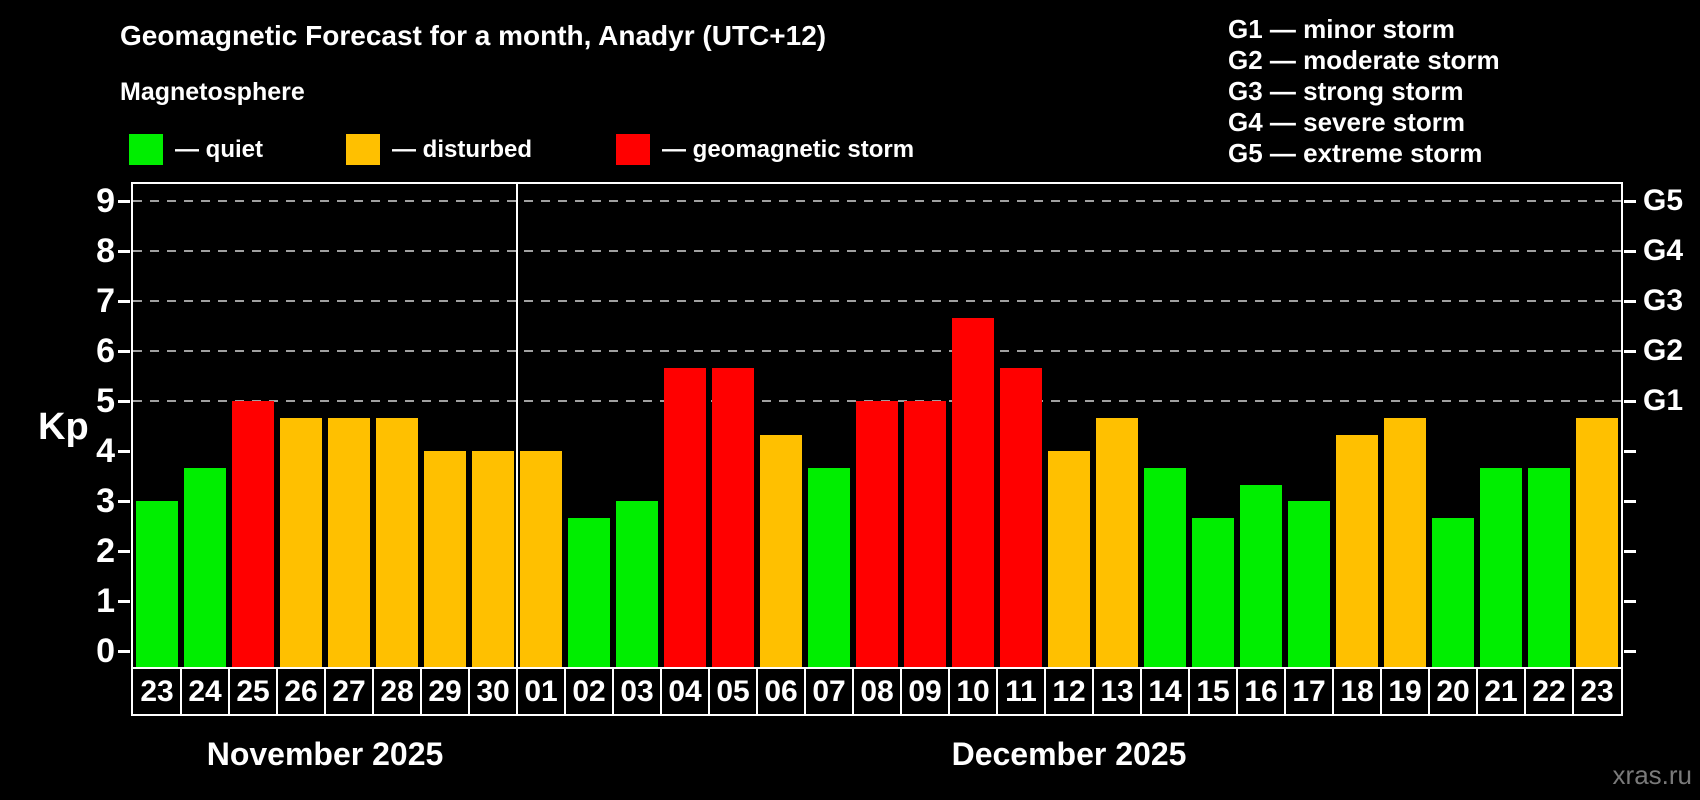 The image size is (1700, 800). I want to click on y-axis-title: Kp, so click(63, 427).